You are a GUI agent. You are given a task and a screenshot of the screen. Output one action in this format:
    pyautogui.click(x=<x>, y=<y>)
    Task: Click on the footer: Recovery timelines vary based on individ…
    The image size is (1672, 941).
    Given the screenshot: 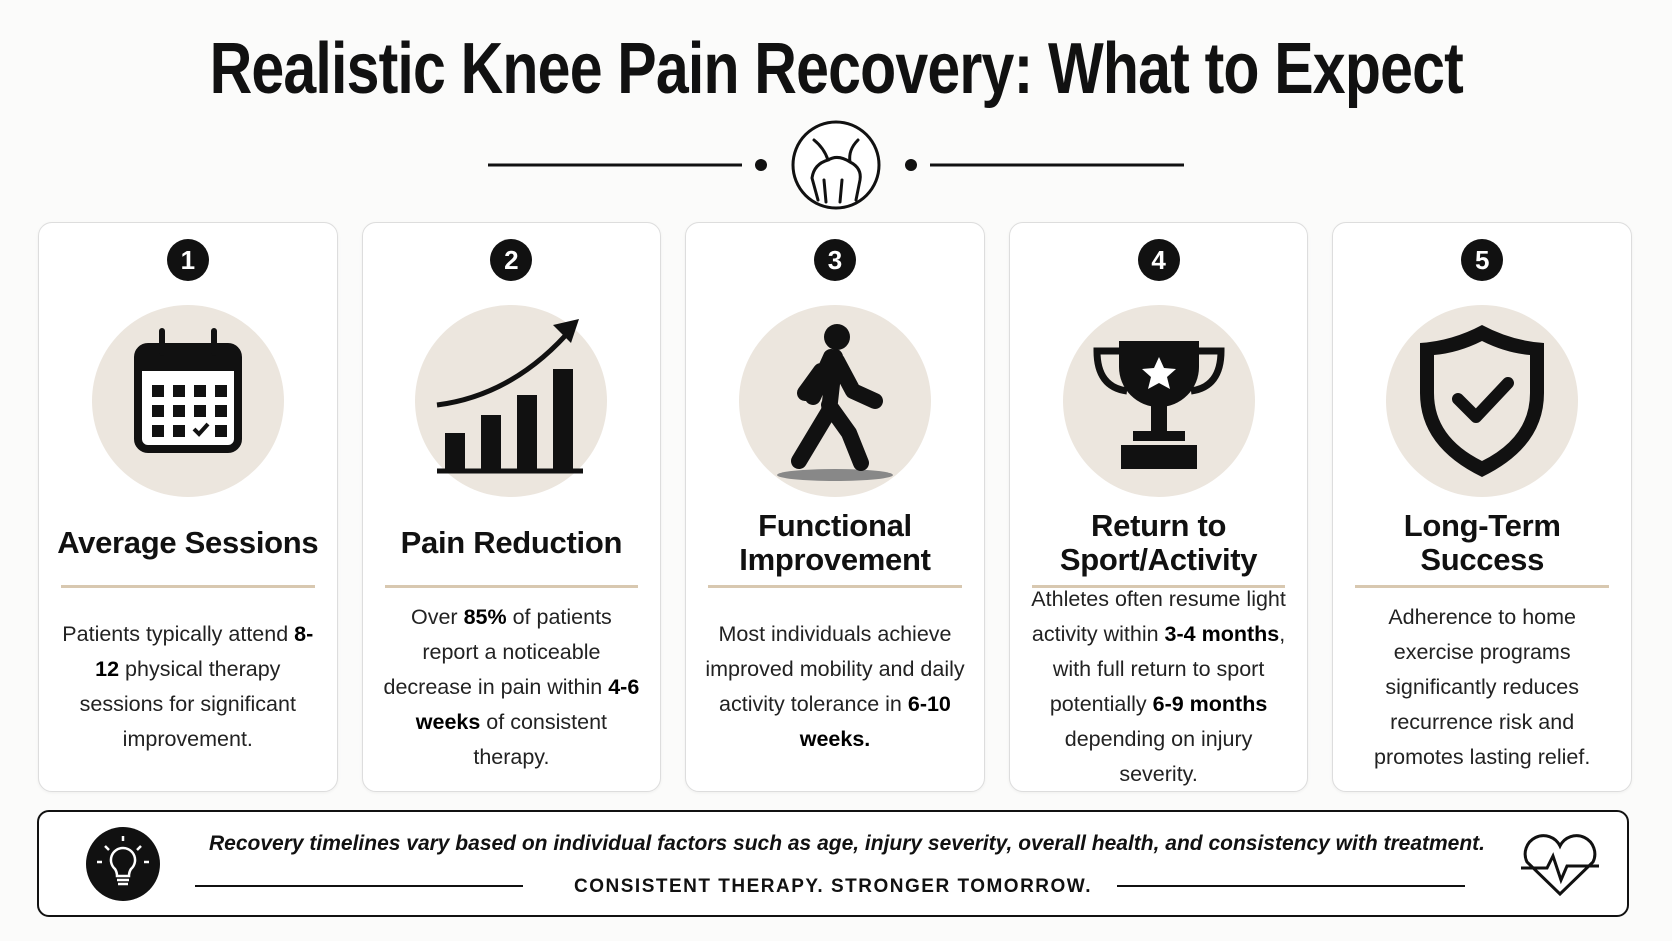 What is the action you would take?
    pyautogui.click(x=833, y=863)
    